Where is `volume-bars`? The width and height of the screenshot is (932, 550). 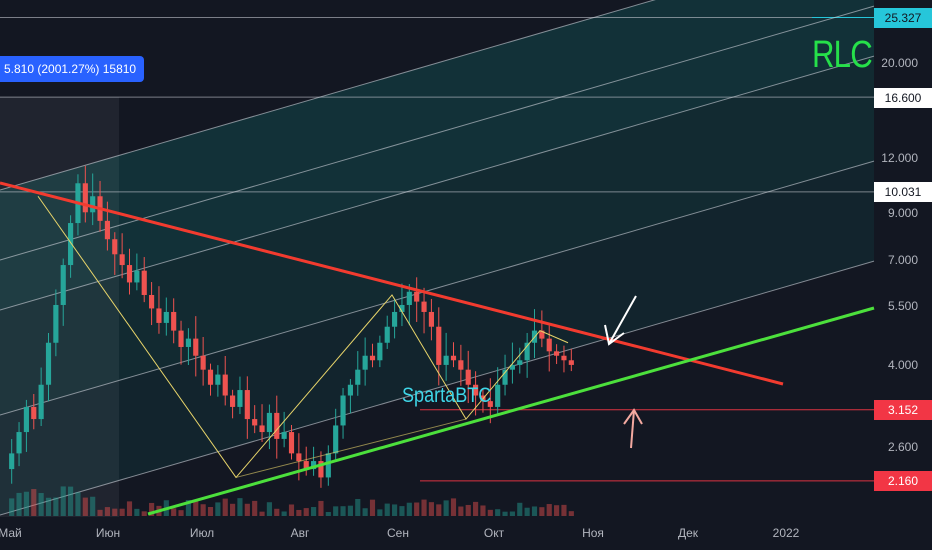
volume-bars is located at coordinates (291, 501).